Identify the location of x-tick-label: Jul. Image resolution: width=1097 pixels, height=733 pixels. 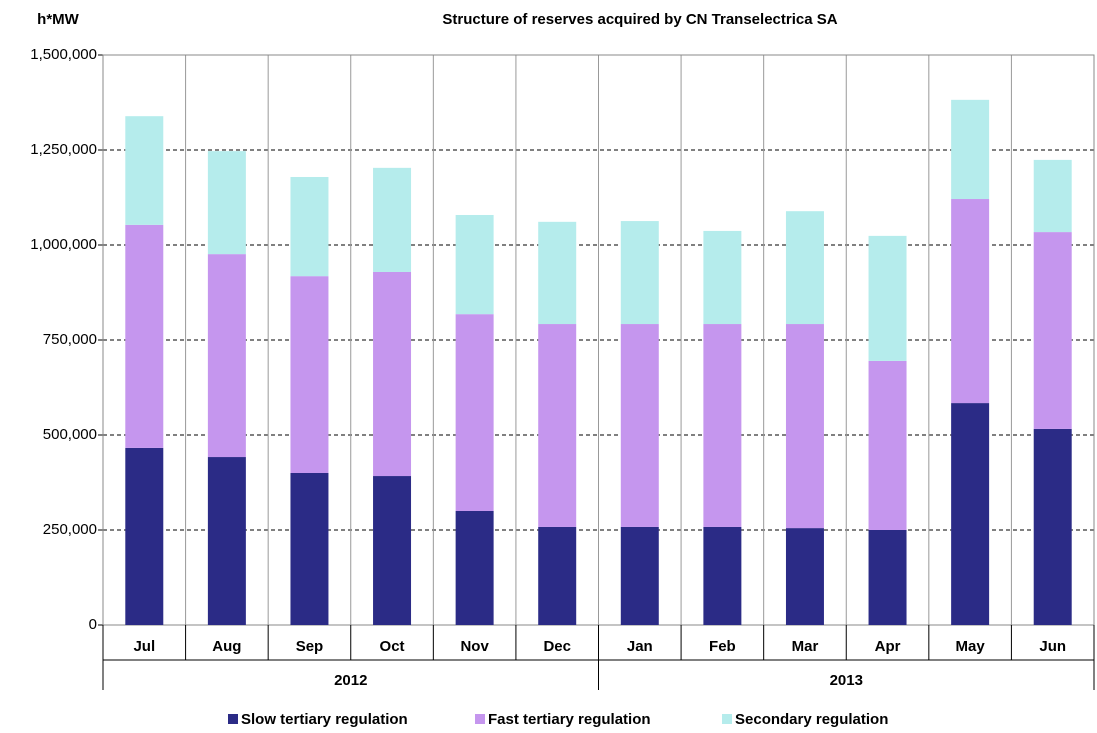
(144, 646).